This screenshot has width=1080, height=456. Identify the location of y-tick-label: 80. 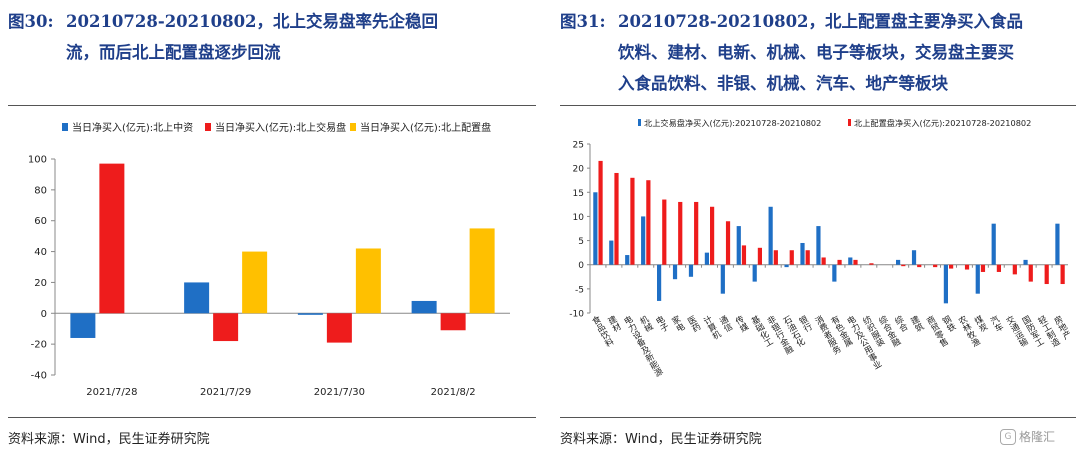
(40, 190).